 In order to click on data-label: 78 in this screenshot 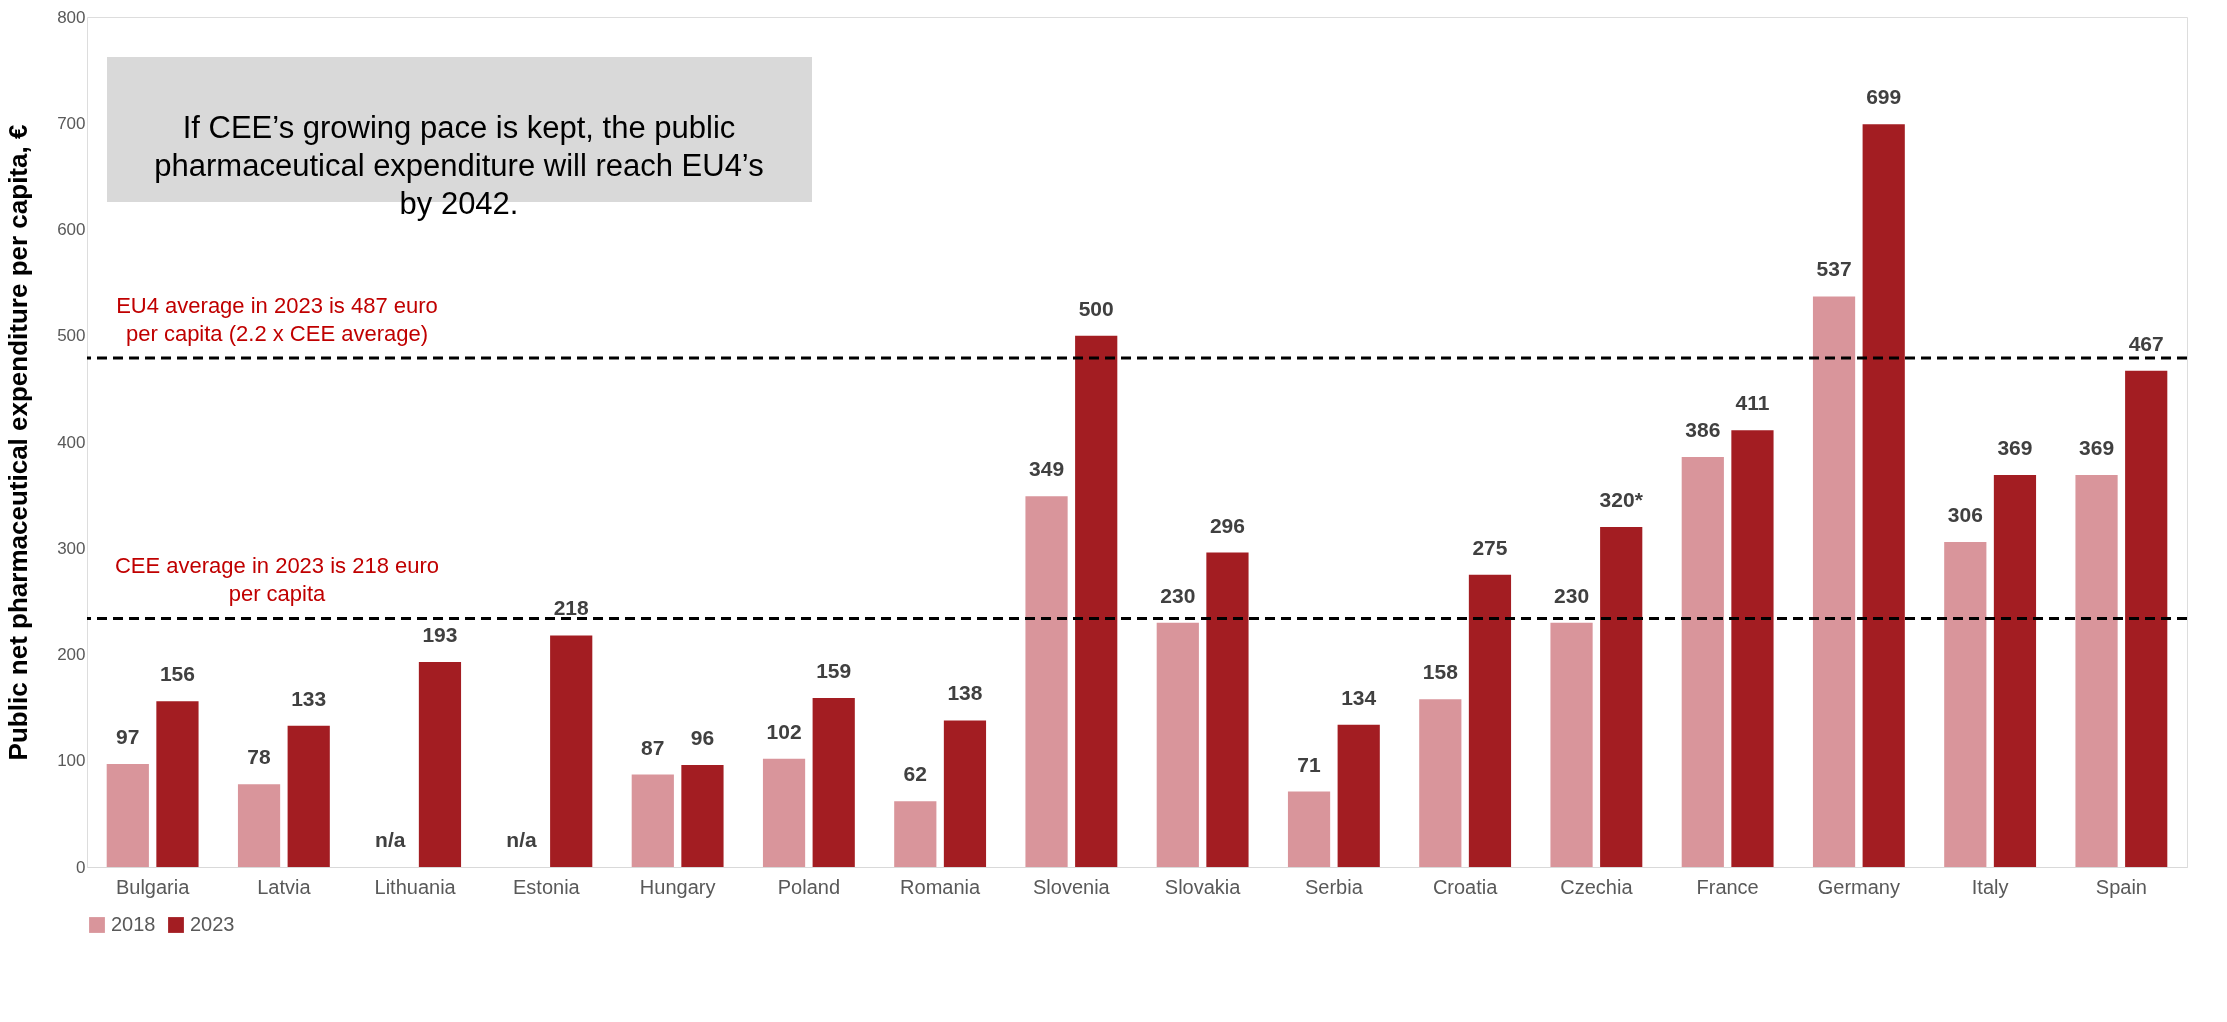, I will do `click(259, 757)`.